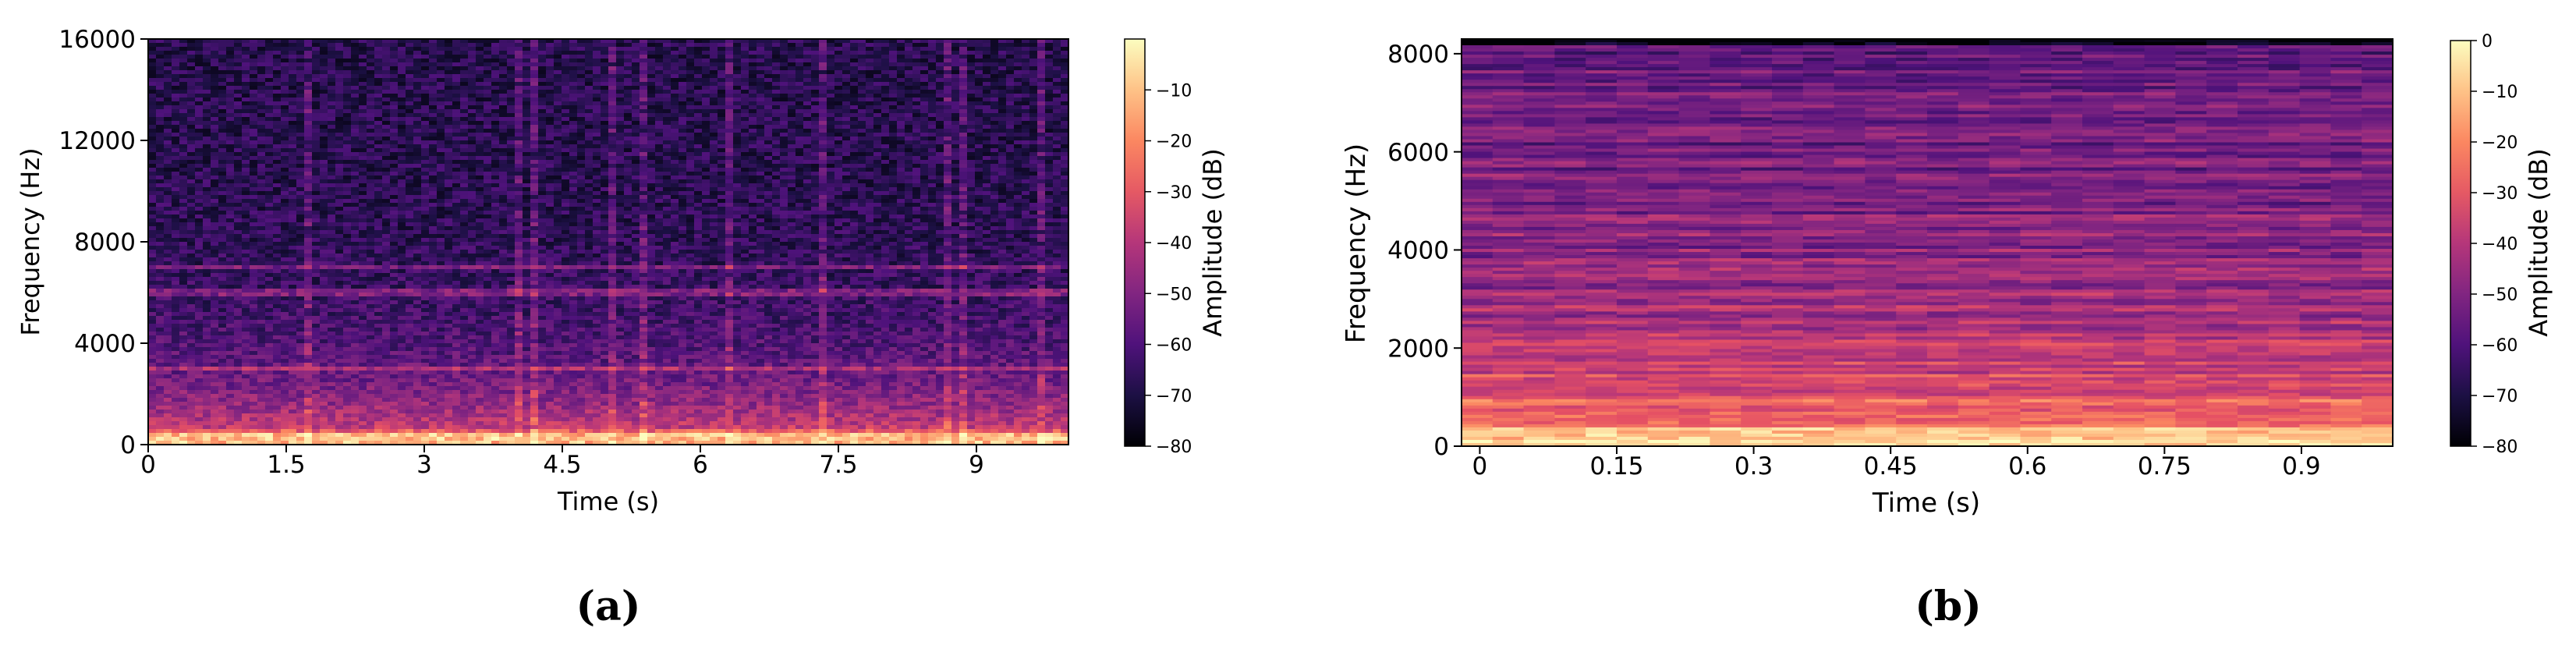  I want to click on y-tick-label: 12000, so click(97, 141).